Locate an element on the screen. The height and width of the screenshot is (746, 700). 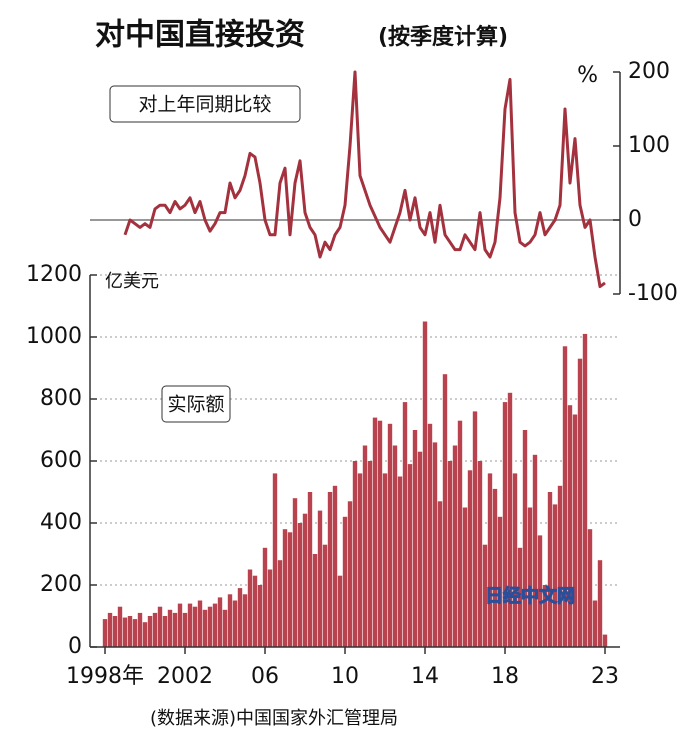
label-box is located at coordinates (196, 404).